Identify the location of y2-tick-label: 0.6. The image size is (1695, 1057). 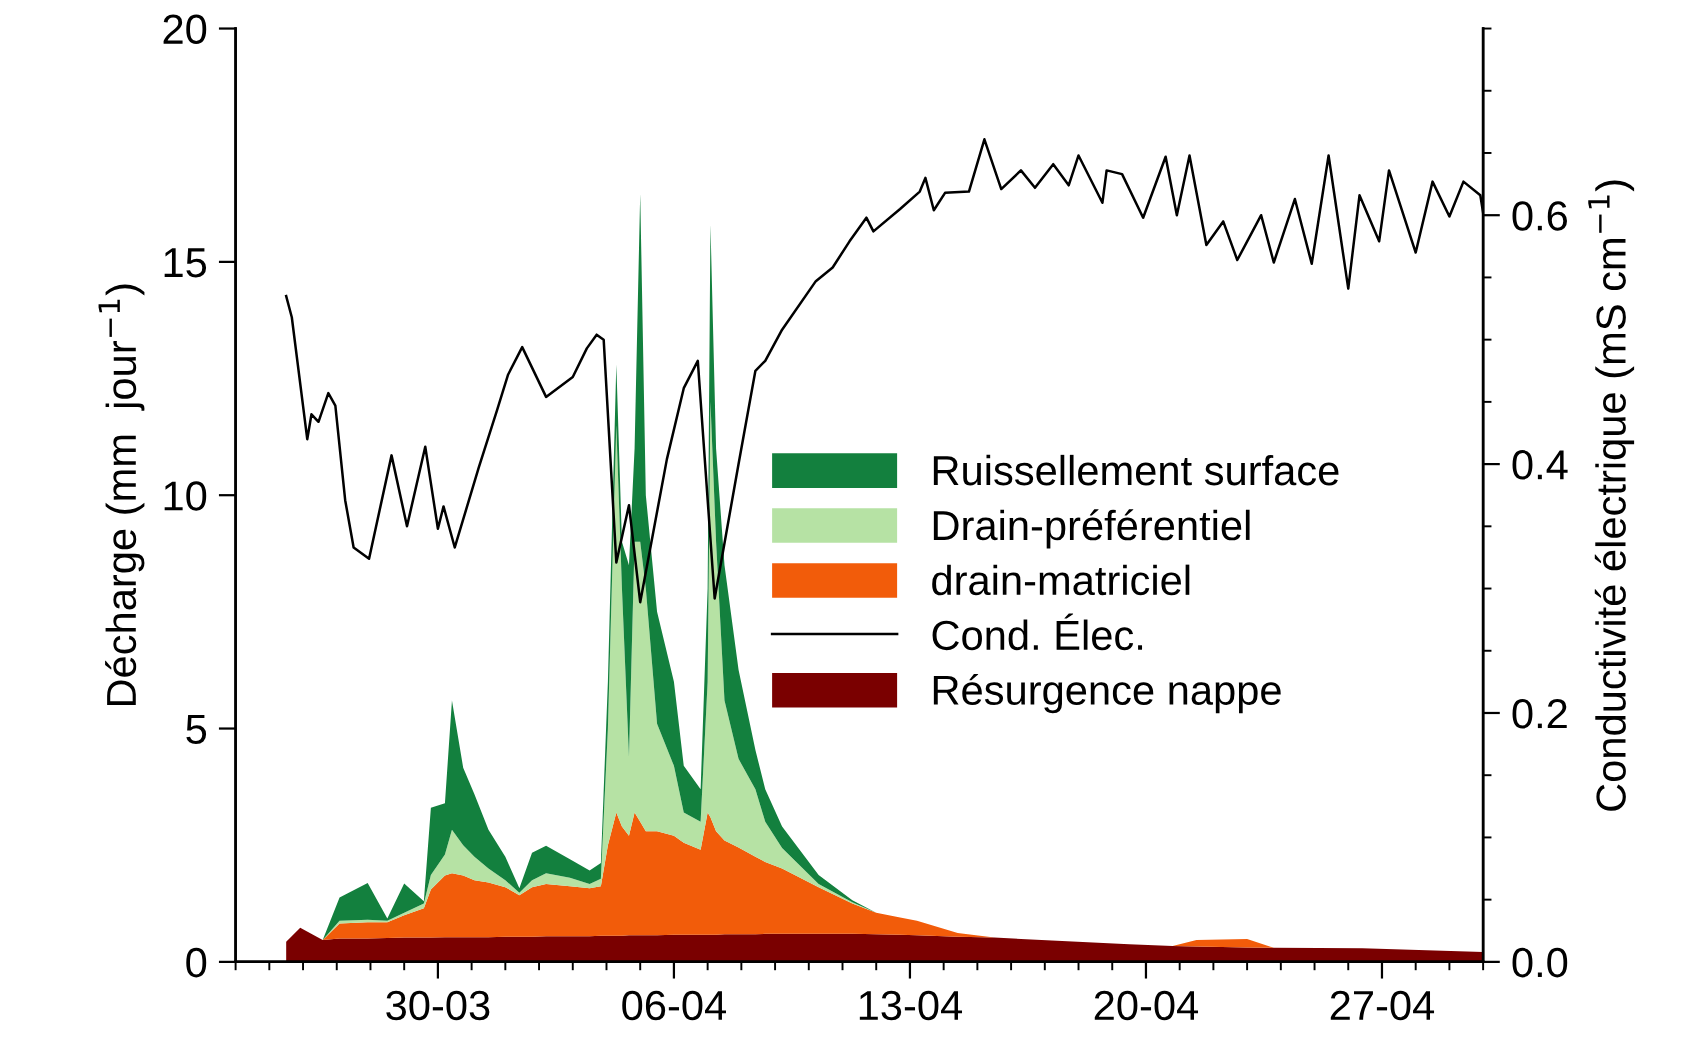
(1539, 216).